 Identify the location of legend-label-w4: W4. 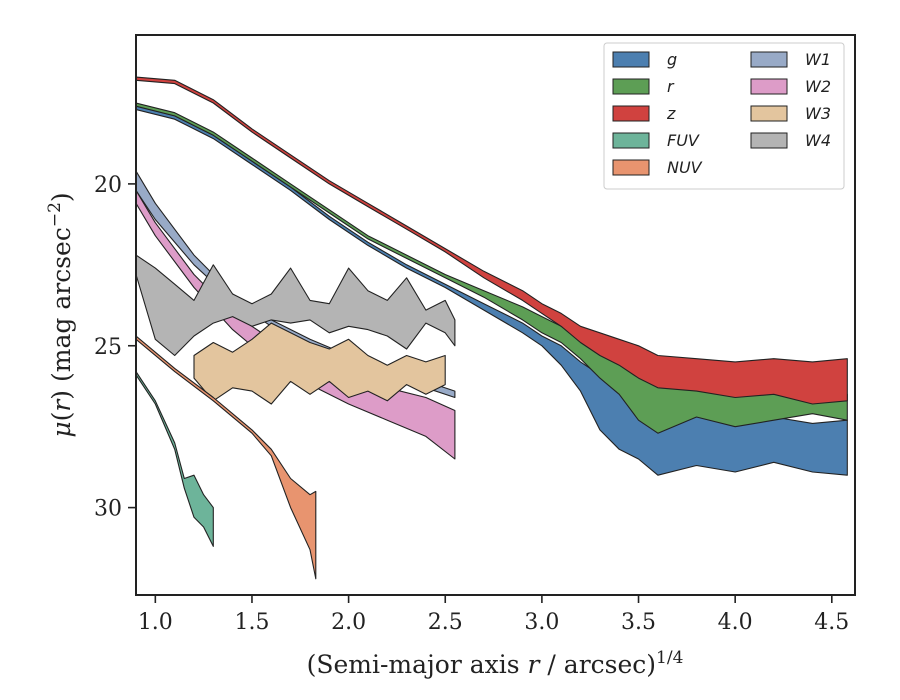
(818, 140).